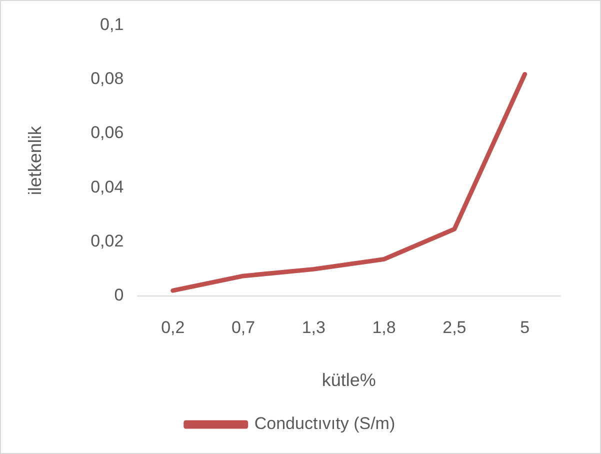 Image resolution: width=601 pixels, height=454 pixels. What do you see at coordinates (314, 327) in the screenshot?
I see `x-tick-label: 1,3` at bounding box center [314, 327].